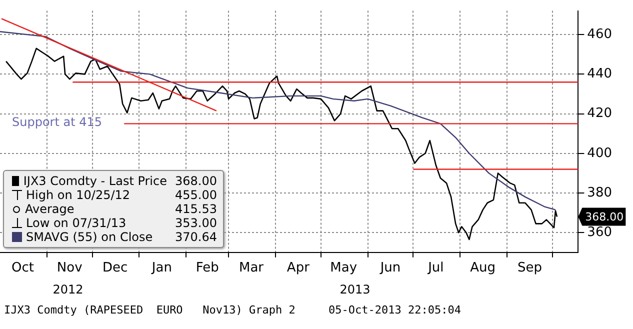 The image size is (633, 329). Describe the element at coordinates (435, 268) in the screenshot. I see `x-tick-label: Jul` at that location.